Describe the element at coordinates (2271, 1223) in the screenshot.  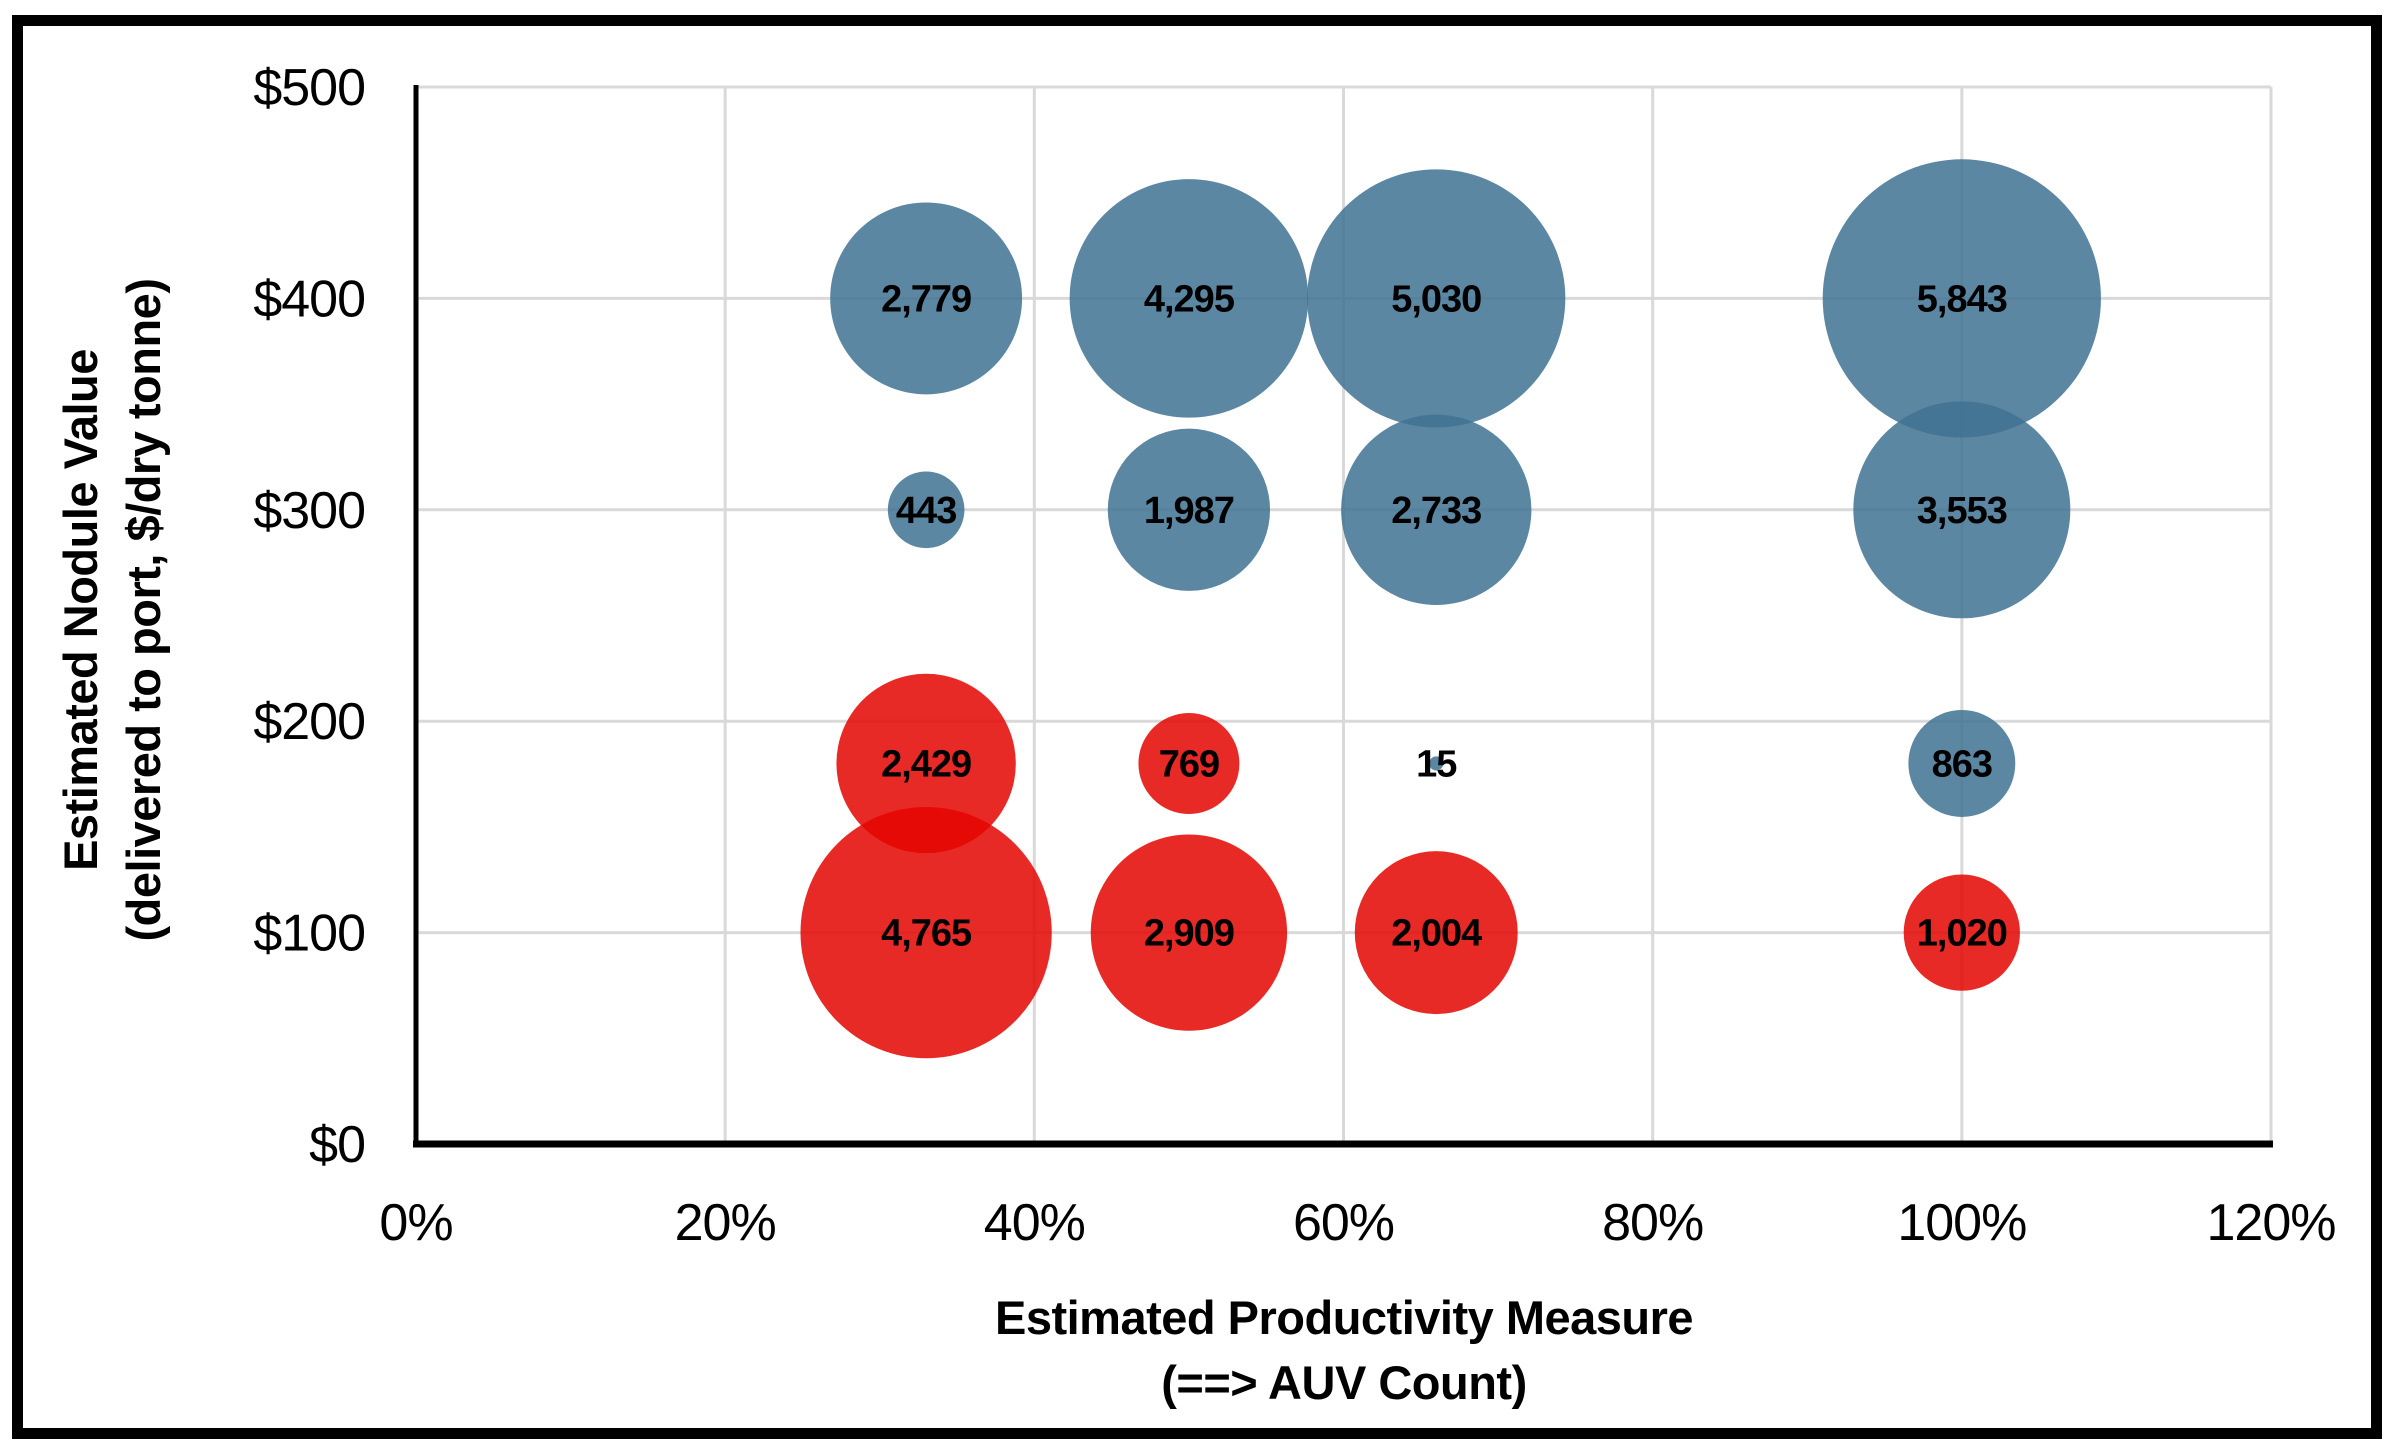
I see `x-tick-label-120: 120%` at that location.